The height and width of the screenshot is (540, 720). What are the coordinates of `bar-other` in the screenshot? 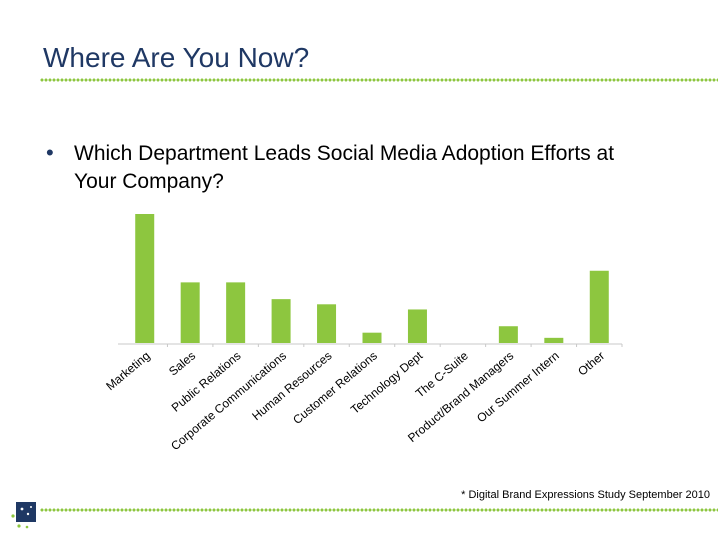 It's located at (599, 306).